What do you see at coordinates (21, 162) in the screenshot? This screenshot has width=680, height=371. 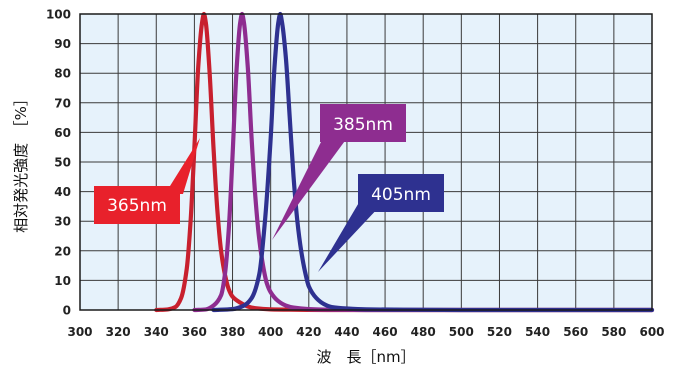 I see `y-axis-title: 相対発光強度 ［%］` at bounding box center [21, 162].